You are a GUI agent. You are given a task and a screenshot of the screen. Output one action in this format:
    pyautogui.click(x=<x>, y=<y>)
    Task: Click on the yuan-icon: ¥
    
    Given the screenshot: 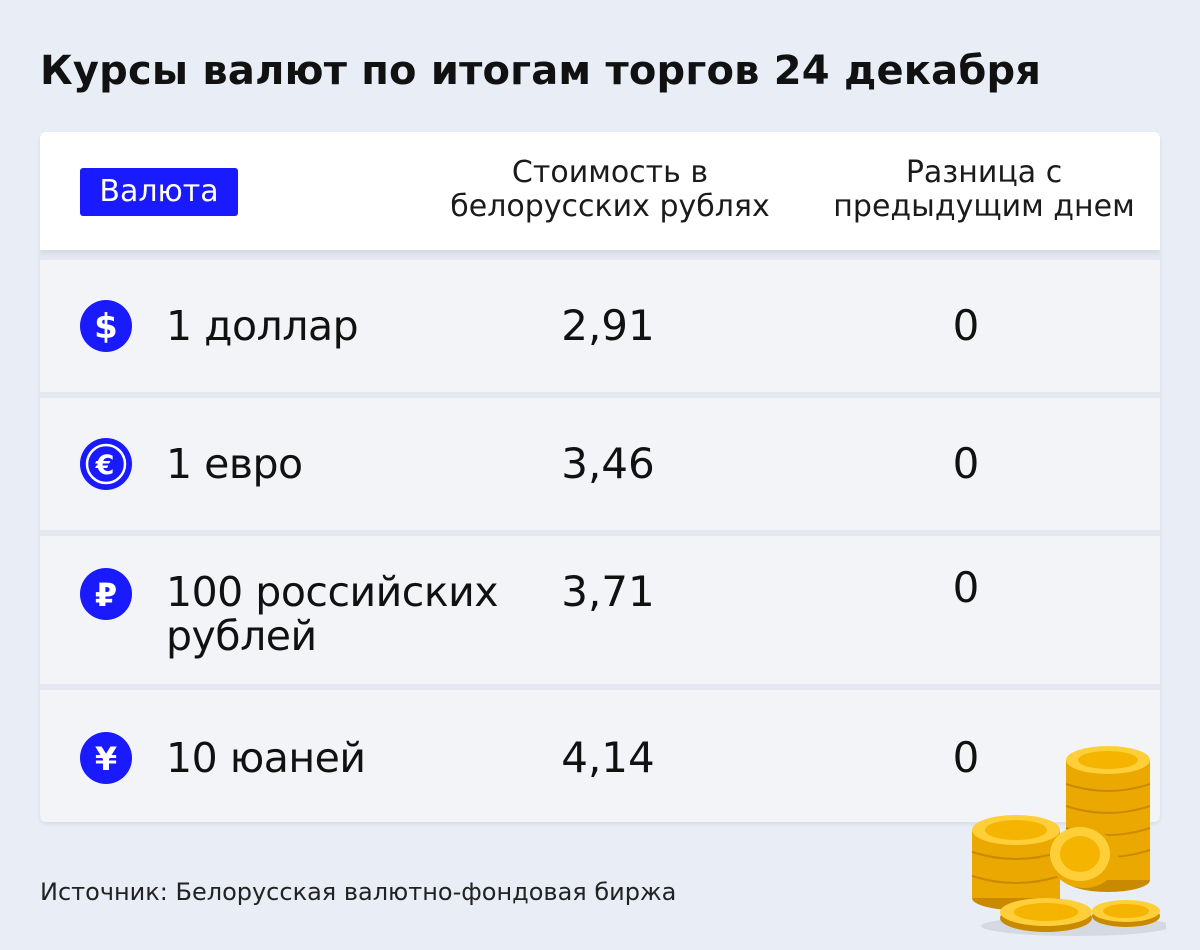 What is the action you would take?
    pyautogui.click(x=106, y=758)
    